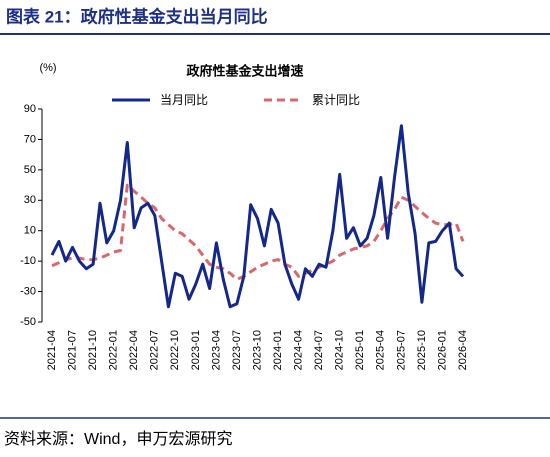 This screenshot has height=457, width=550. What do you see at coordinates (319, 350) in the screenshot?
I see `x-tick-label: 2024-07` at bounding box center [319, 350].